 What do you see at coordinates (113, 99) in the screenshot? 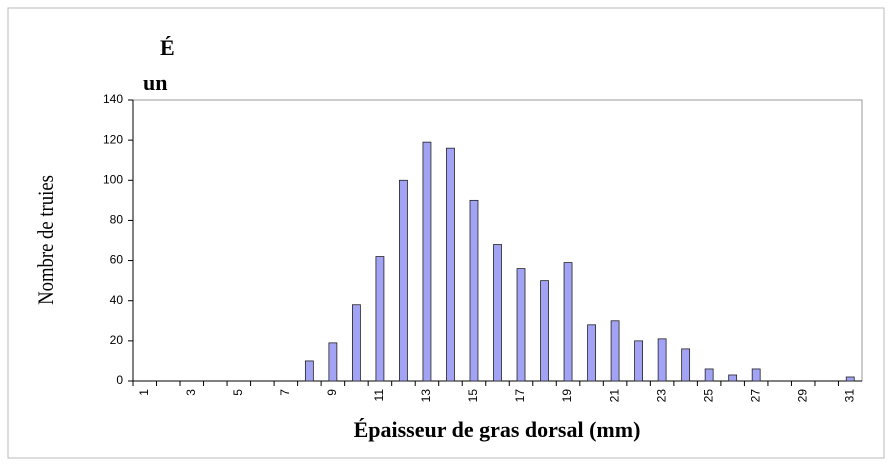
I see `y-tick-label: 140` at bounding box center [113, 99].